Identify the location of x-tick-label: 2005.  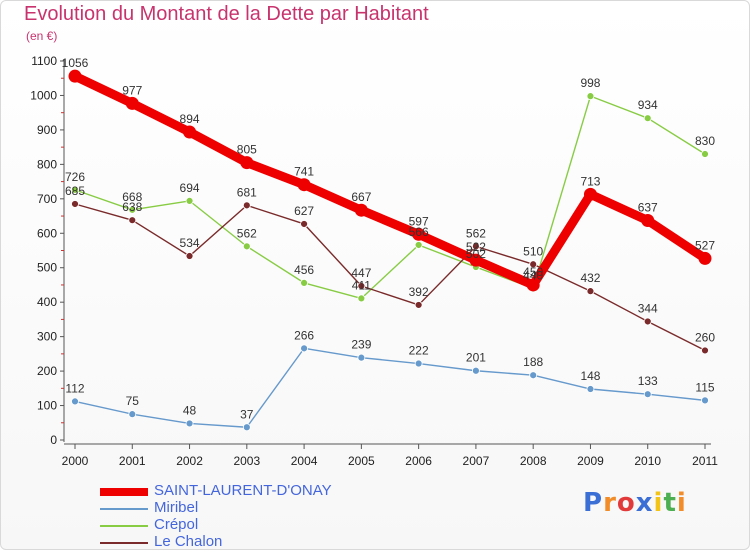
(361, 461).